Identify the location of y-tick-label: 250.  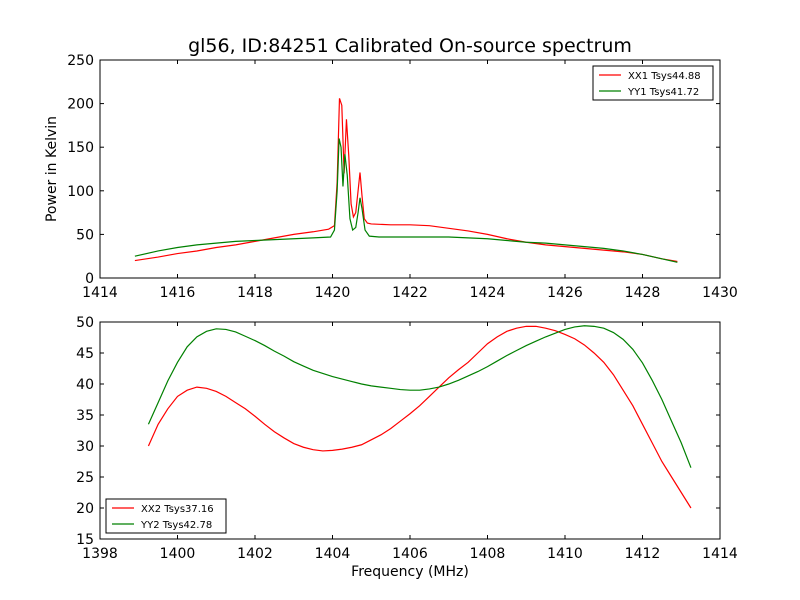
(80, 61).